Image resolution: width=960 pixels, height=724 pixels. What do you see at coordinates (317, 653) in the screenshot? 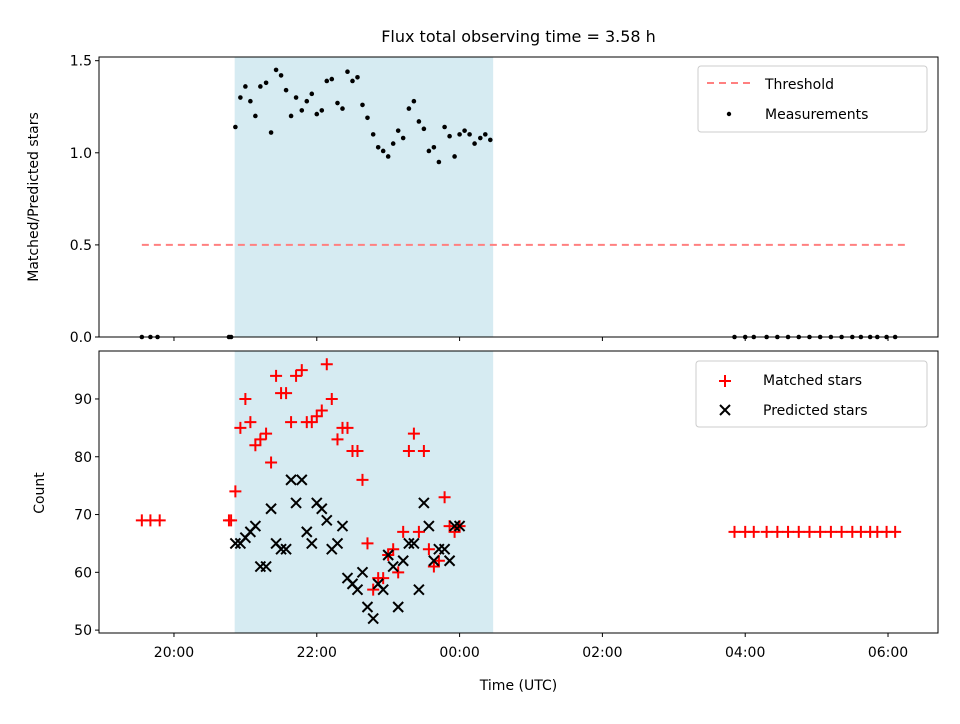
I see `x-tick-label: 22:00` at bounding box center [317, 653].